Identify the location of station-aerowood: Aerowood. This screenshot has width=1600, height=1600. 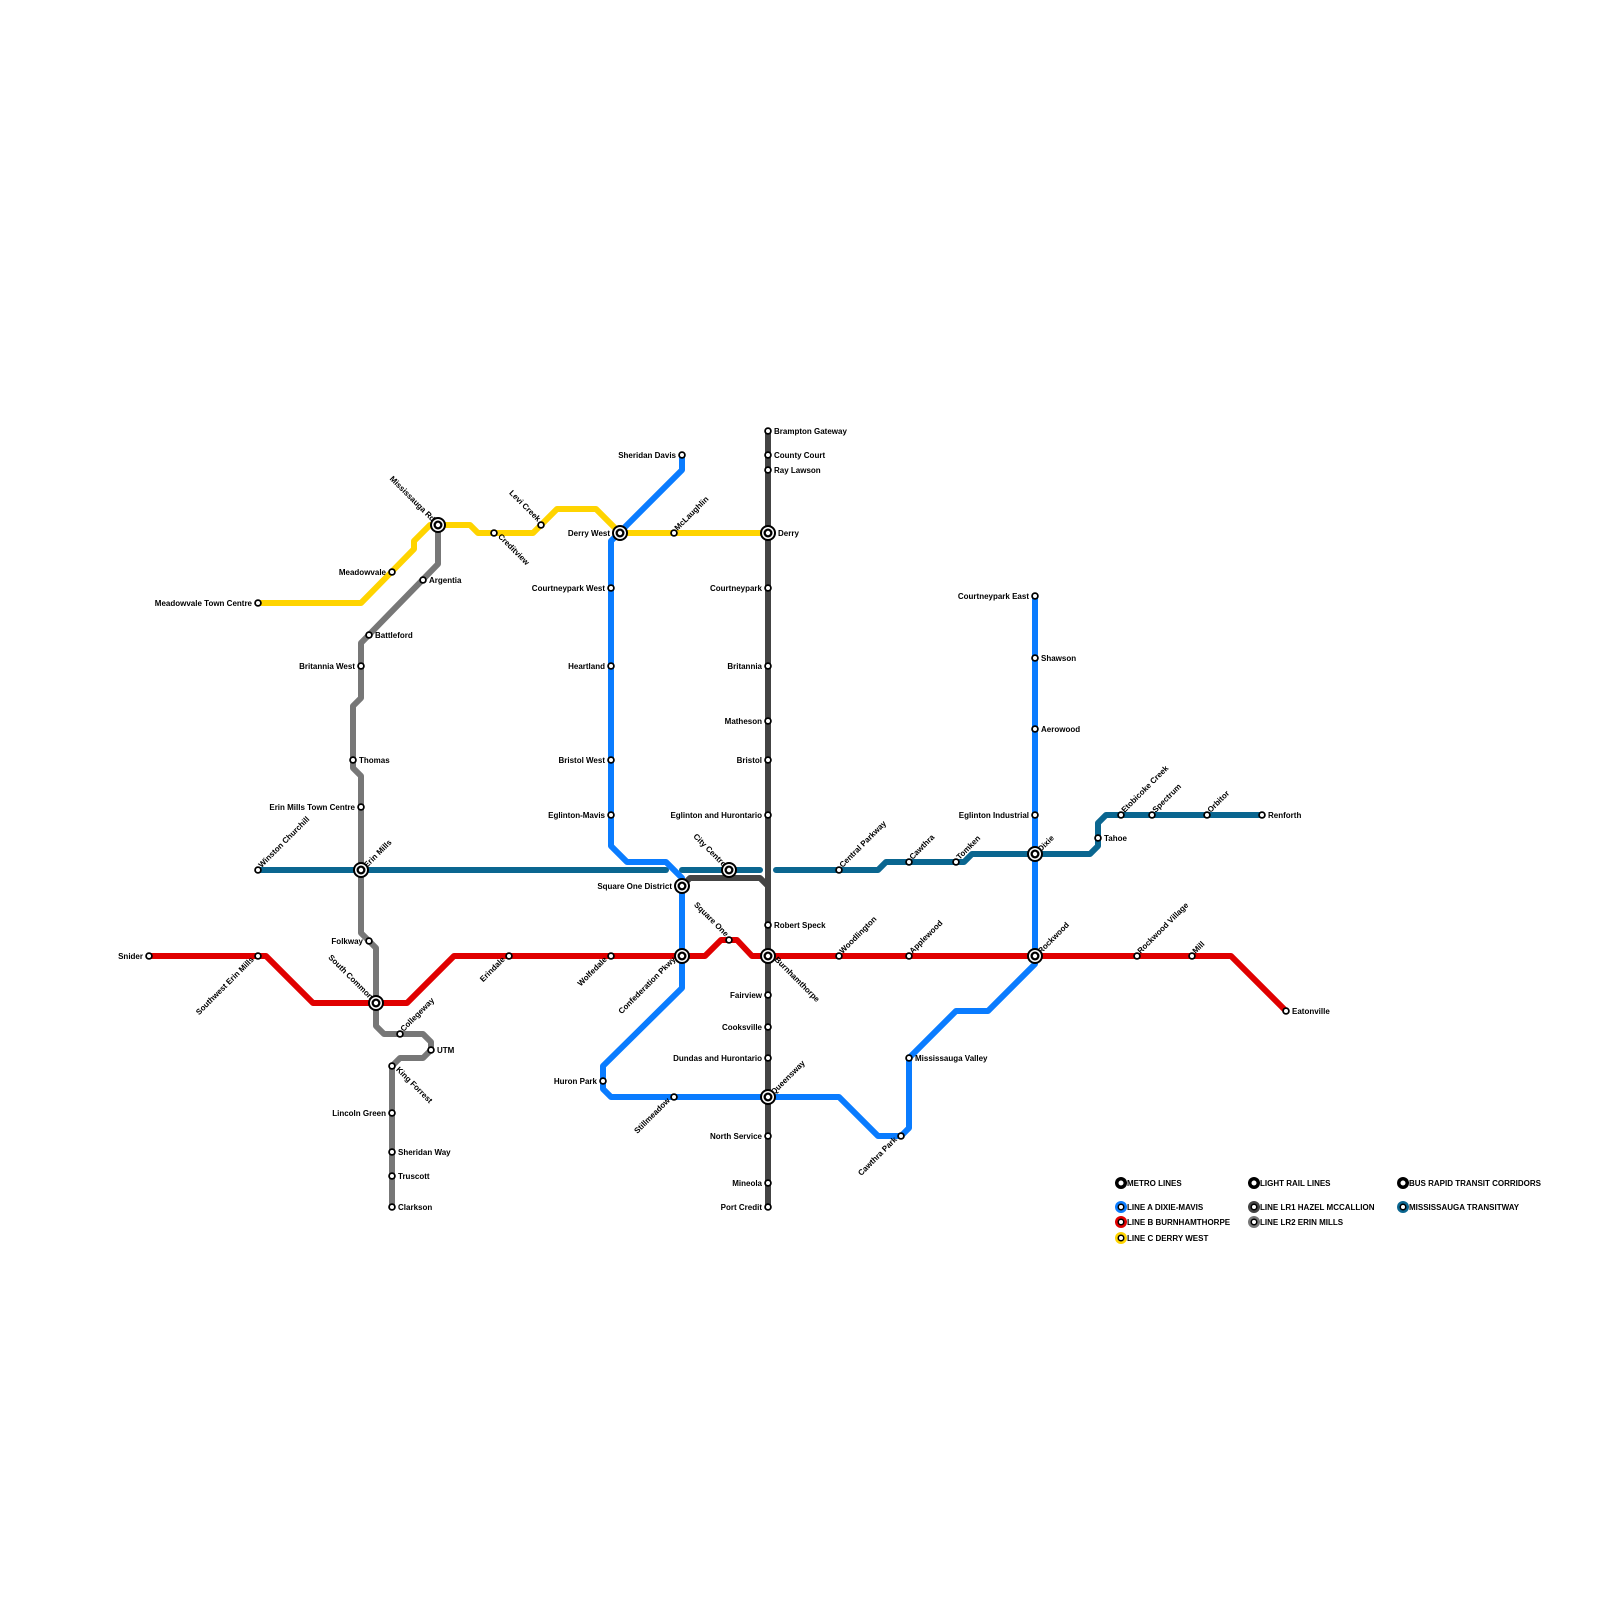
(1055, 729).